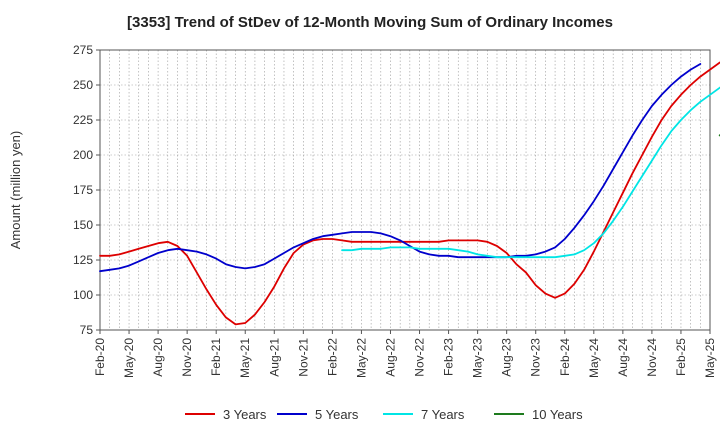  Describe the element at coordinates (83, 260) in the screenshot. I see `y-tick-label: 125` at that location.